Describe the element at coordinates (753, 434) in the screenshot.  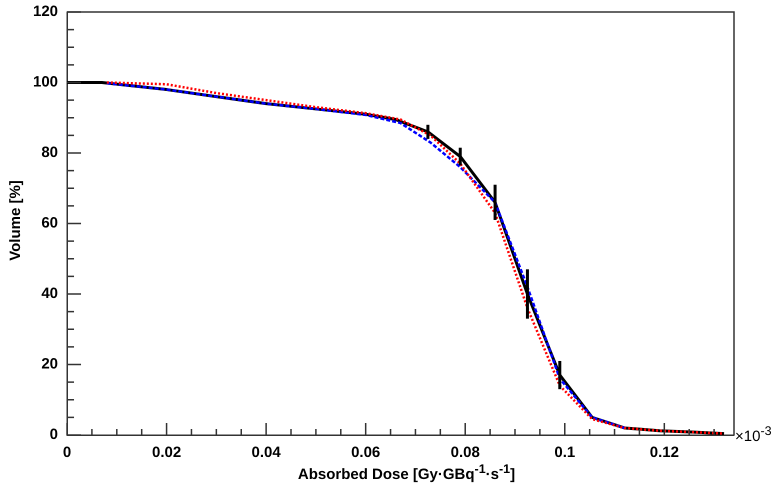
I see `text: ×10$^{-3}$` at that location.